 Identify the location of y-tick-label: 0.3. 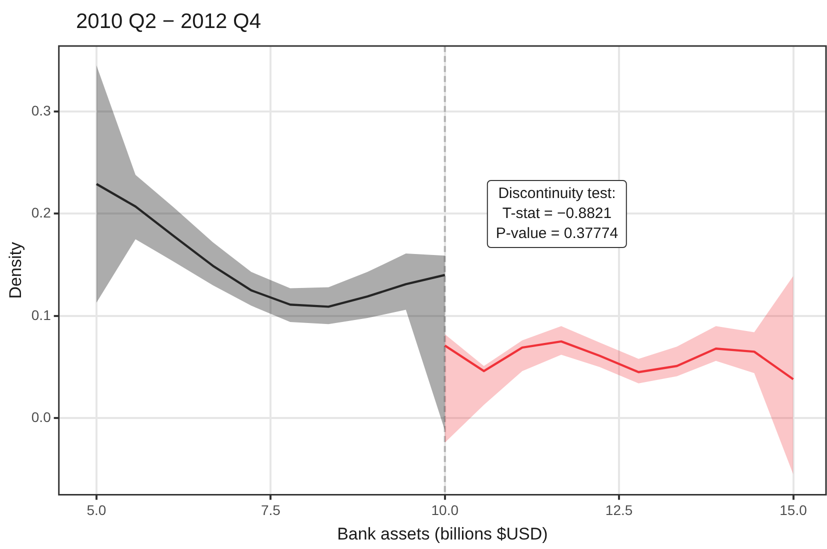
(41, 110).